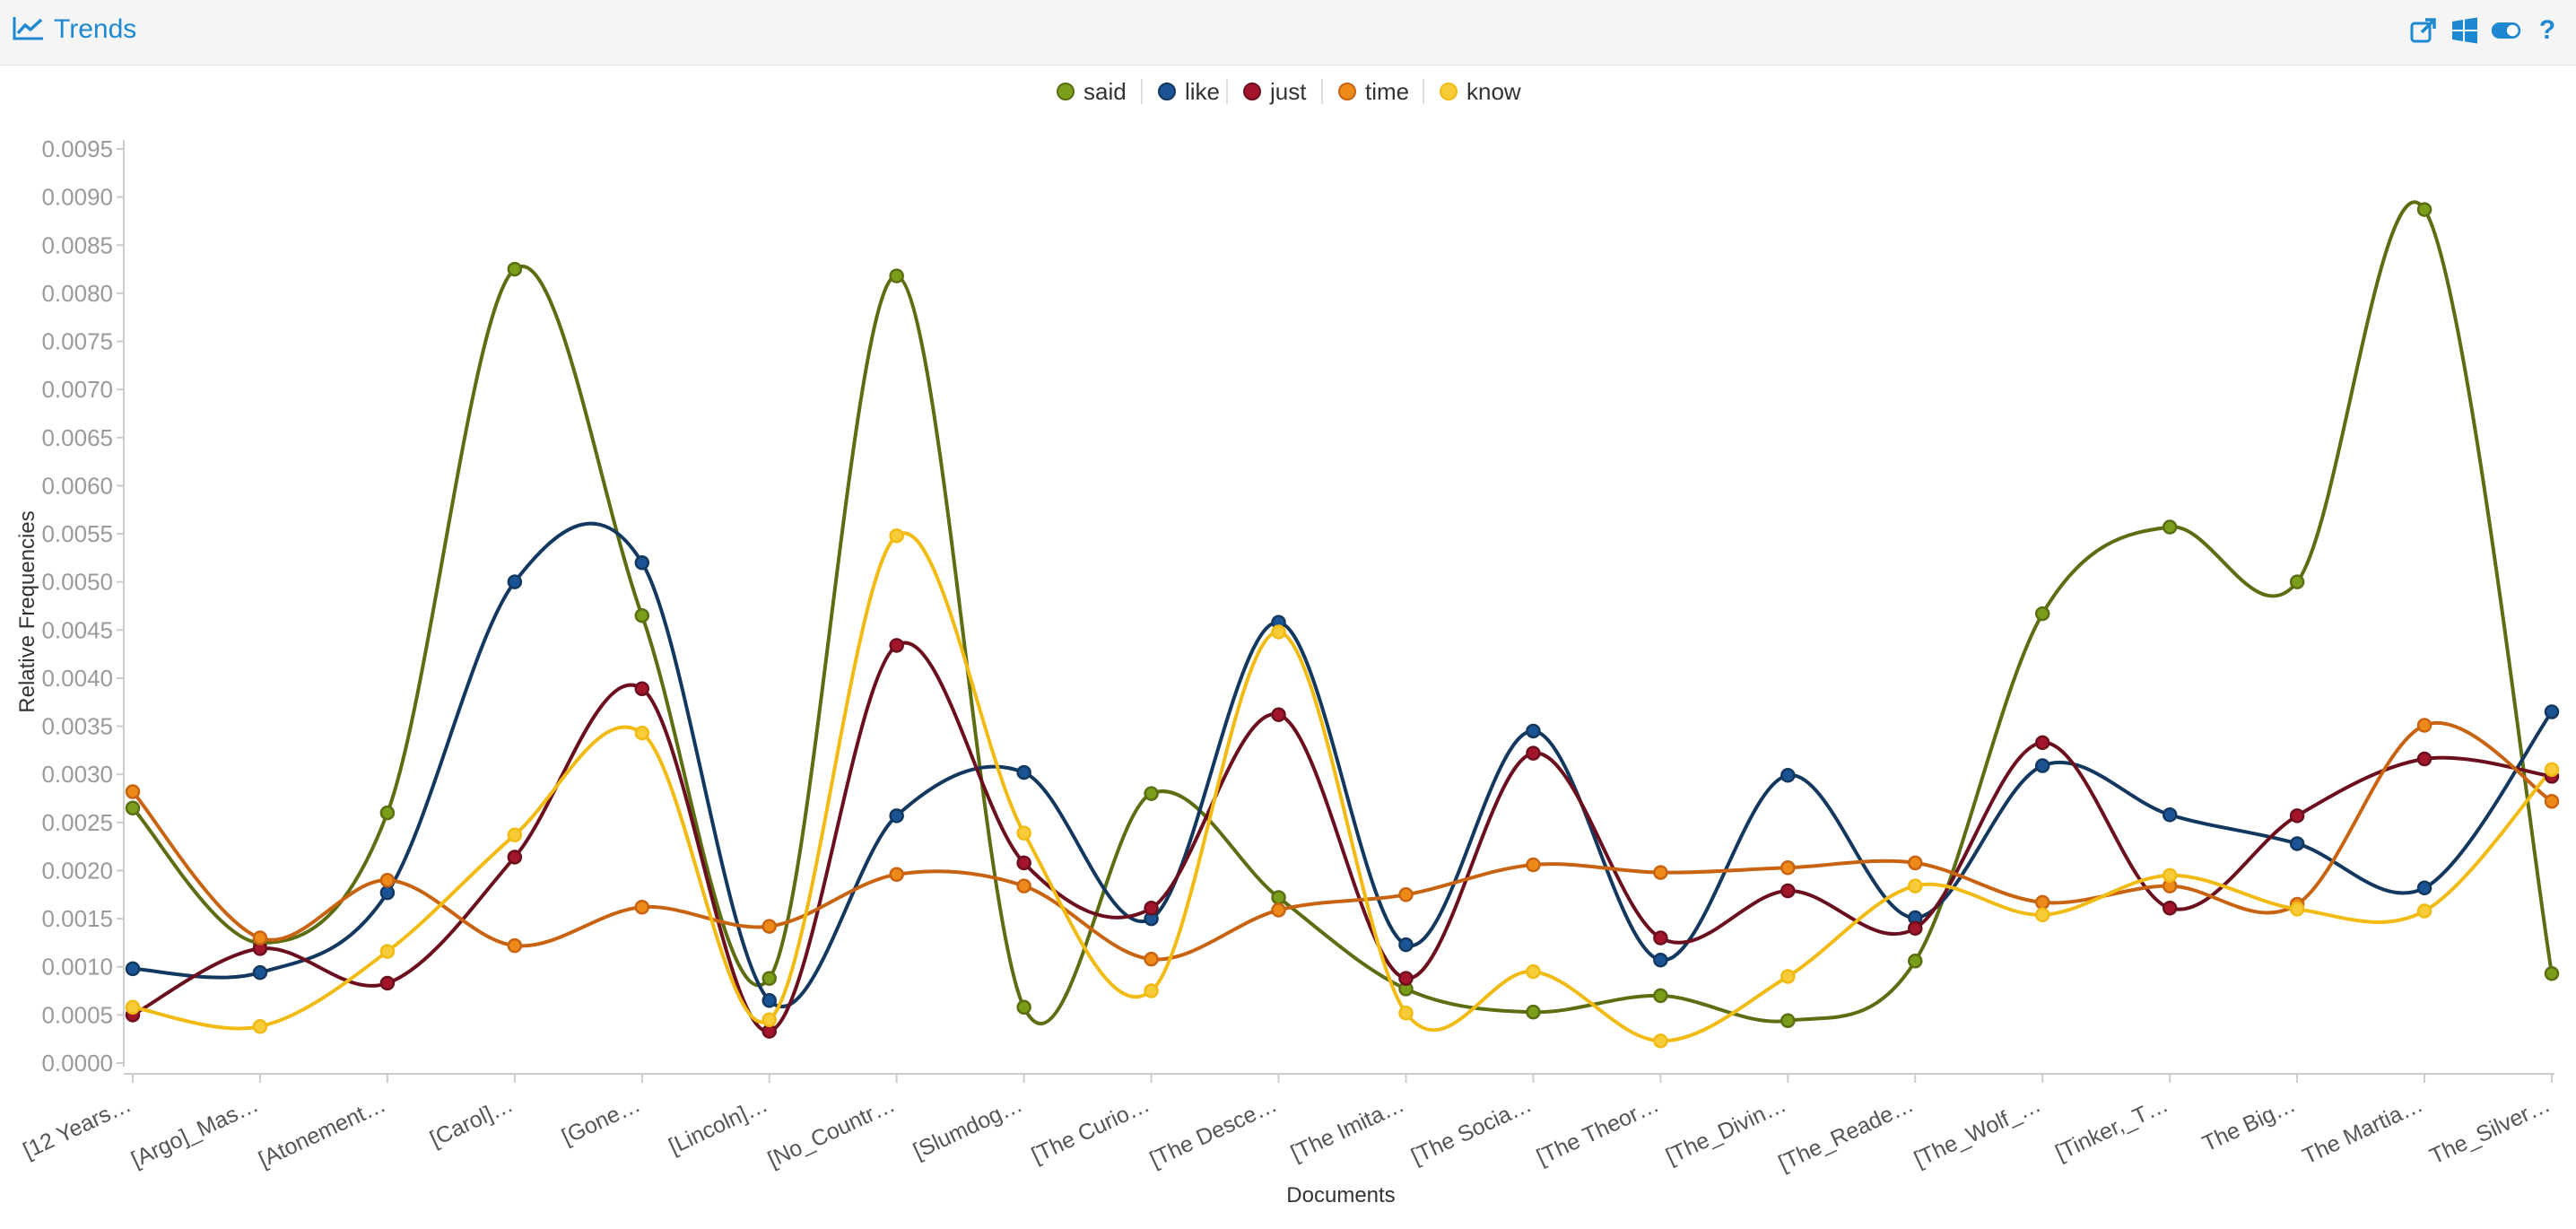  I want to click on legend-swatch, so click(1449, 91).